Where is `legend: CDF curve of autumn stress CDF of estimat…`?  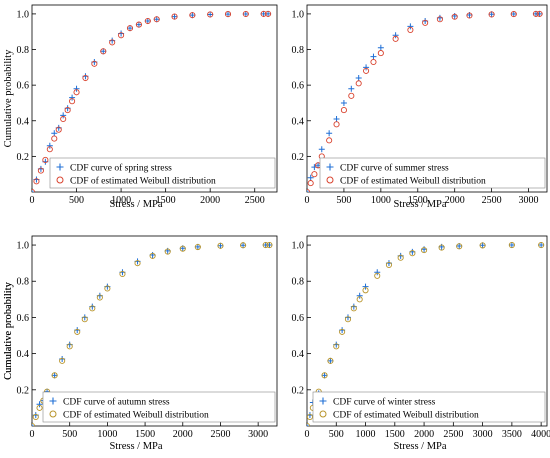
legend: CDF curve of autumn stress CDF of estimat… is located at coordinates (159, 407).